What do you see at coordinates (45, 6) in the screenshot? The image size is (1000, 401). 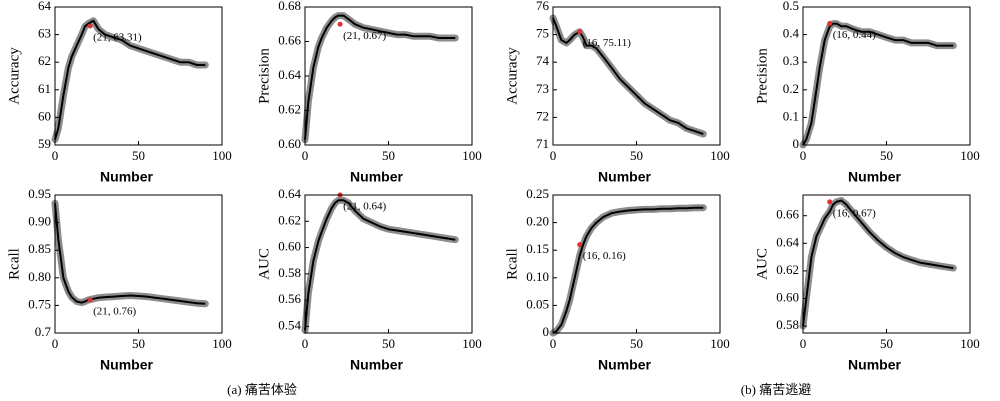 I see `y-tick-label: 64` at bounding box center [45, 6].